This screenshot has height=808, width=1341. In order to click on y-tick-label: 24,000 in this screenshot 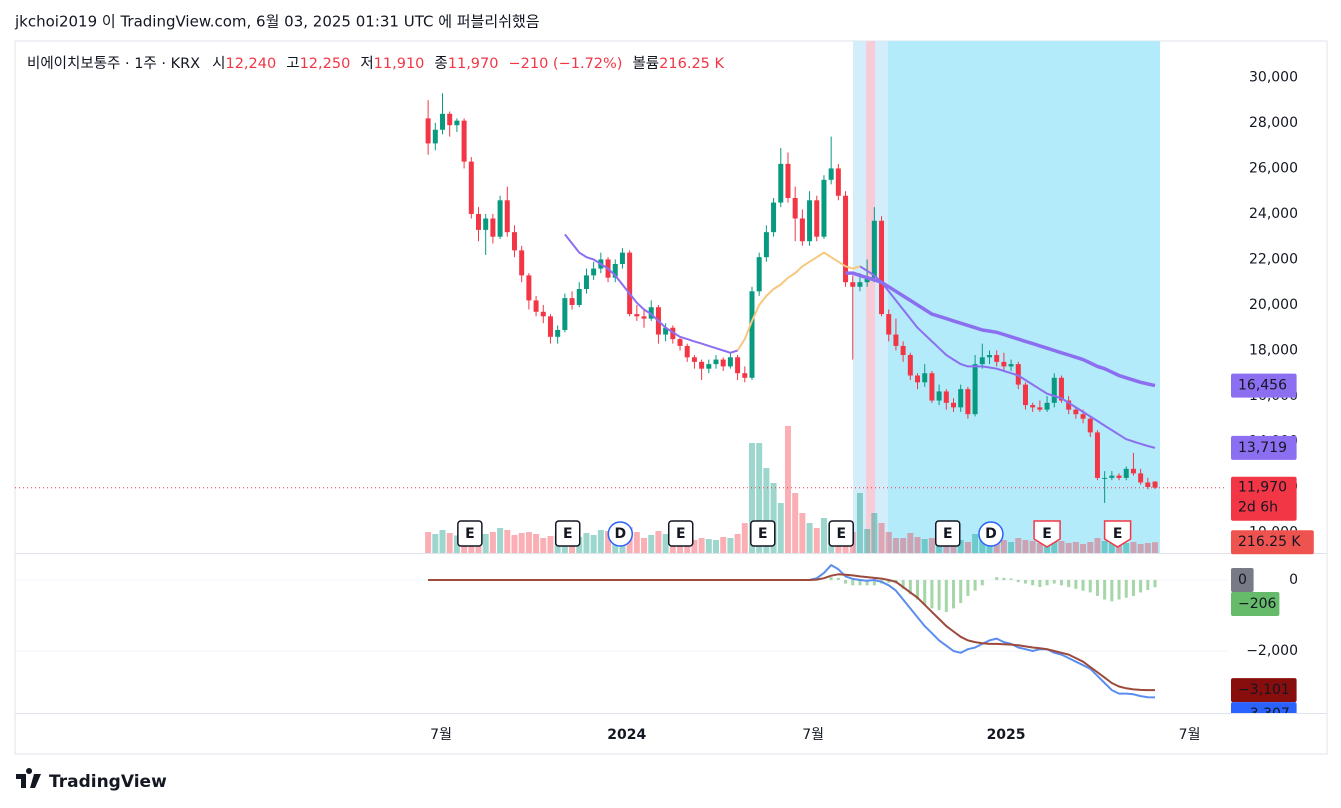, I will do `click(1273, 214)`.